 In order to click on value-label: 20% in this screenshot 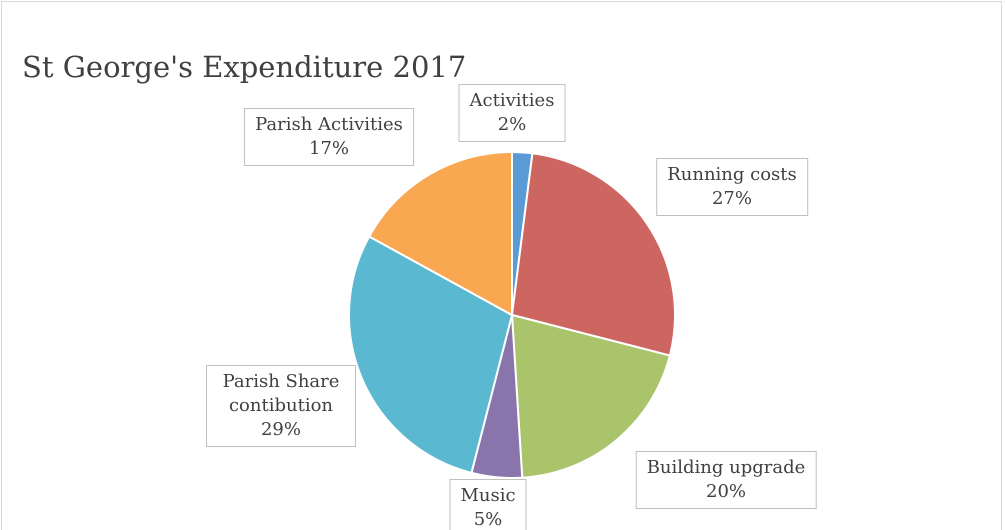, I will do `click(726, 491)`.